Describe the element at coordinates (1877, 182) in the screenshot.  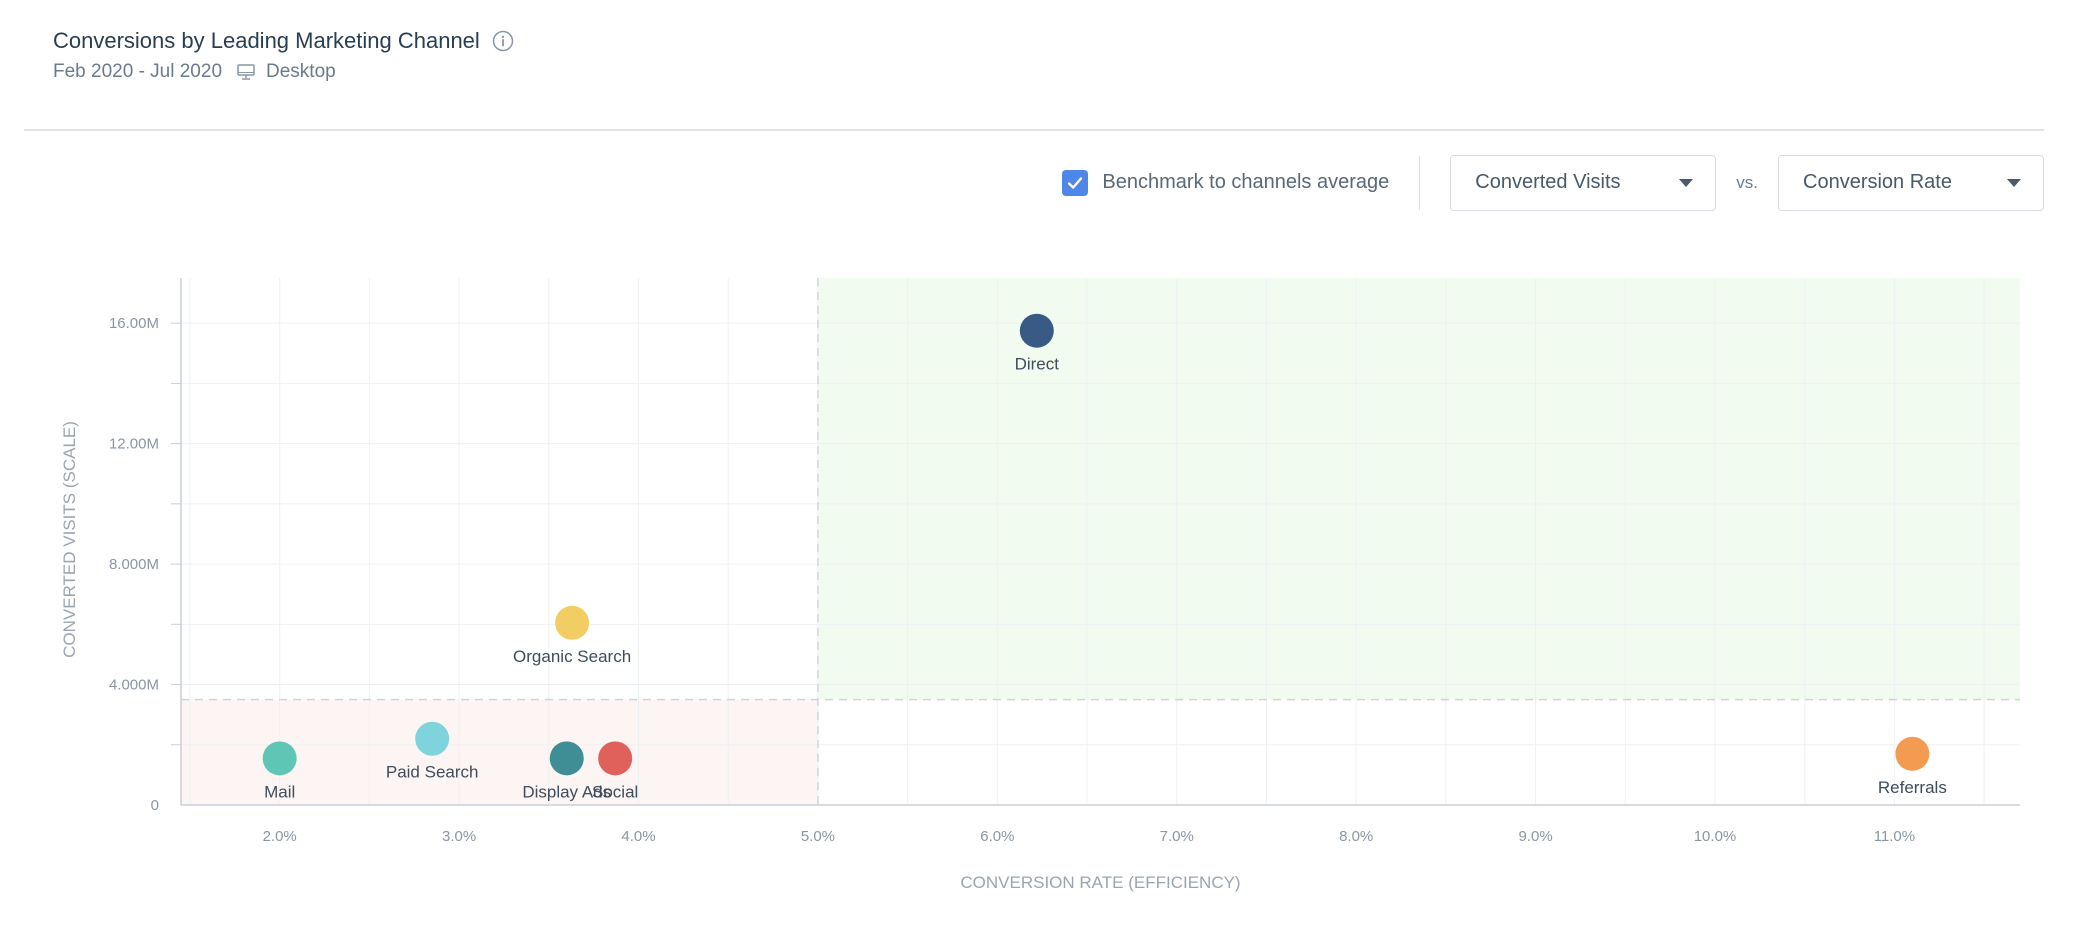
I see `x-metric-value: Conversion Rate` at that location.